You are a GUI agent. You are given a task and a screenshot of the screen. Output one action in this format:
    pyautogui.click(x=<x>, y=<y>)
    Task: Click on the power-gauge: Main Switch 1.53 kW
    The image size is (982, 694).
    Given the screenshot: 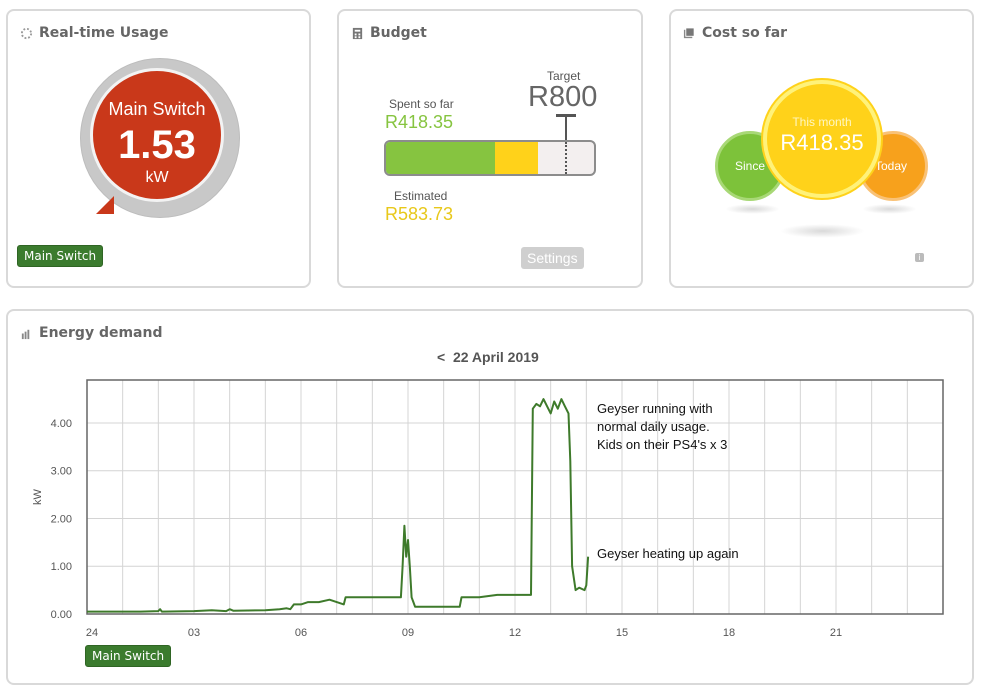 What is the action you would take?
    pyautogui.click(x=160, y=138)
    